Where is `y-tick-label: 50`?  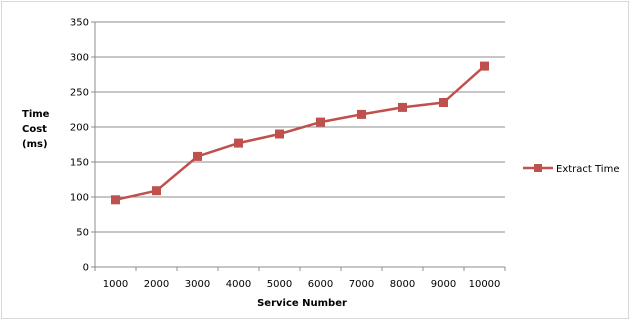
y-tick-label: 50 is located at coordinates (82, 233).